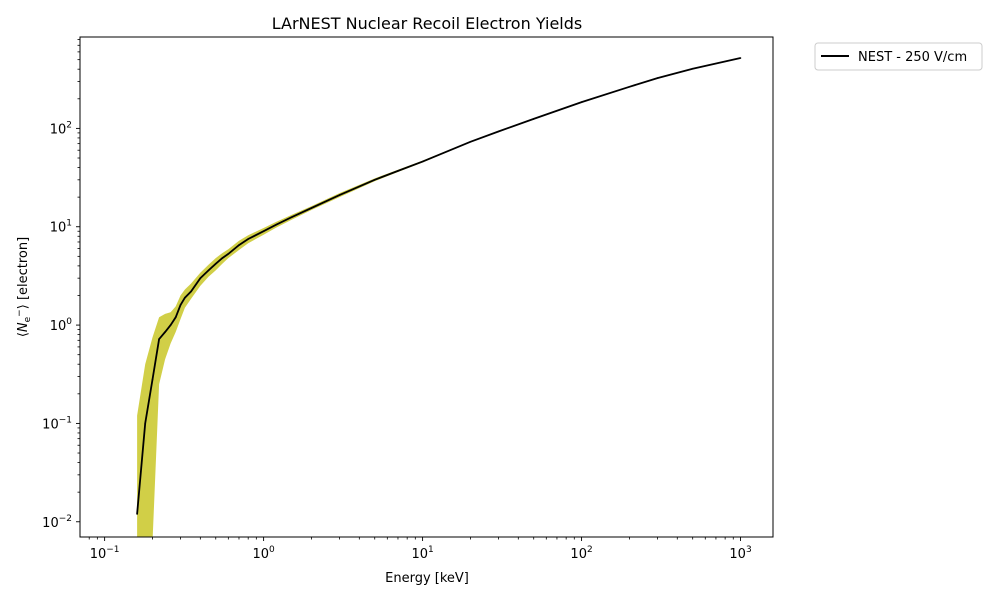 This screenshot has width=1000, height=600. I want to click on x-tick-label: 10², so click(581, 553).